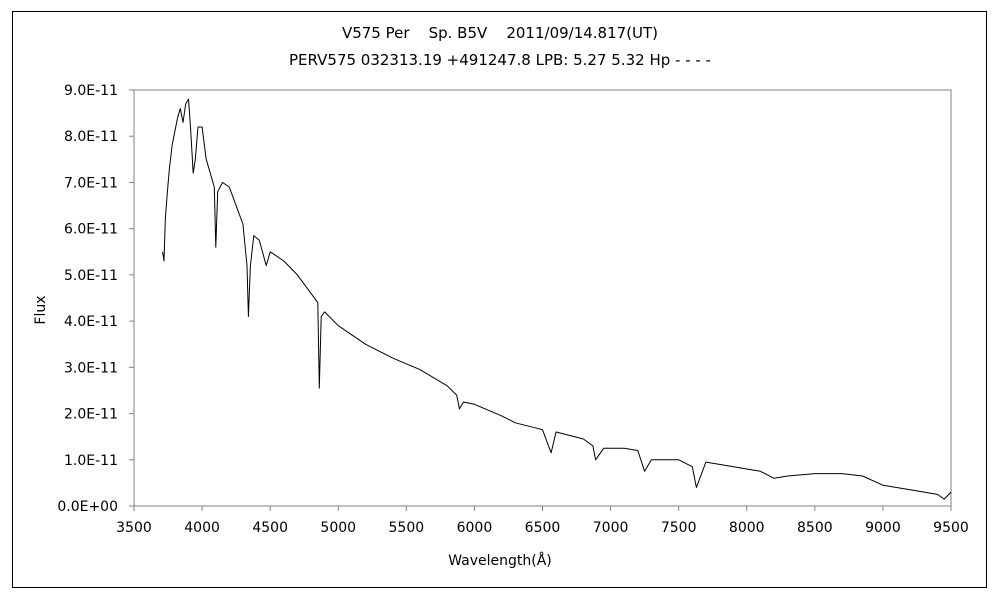 Image resolution: width=1000 pixels, height=600 pixels. What do you see at coordinates (747, 528) in the screenshot?
I see `x-tick-label: 8000` at bounding box center [747, 528].